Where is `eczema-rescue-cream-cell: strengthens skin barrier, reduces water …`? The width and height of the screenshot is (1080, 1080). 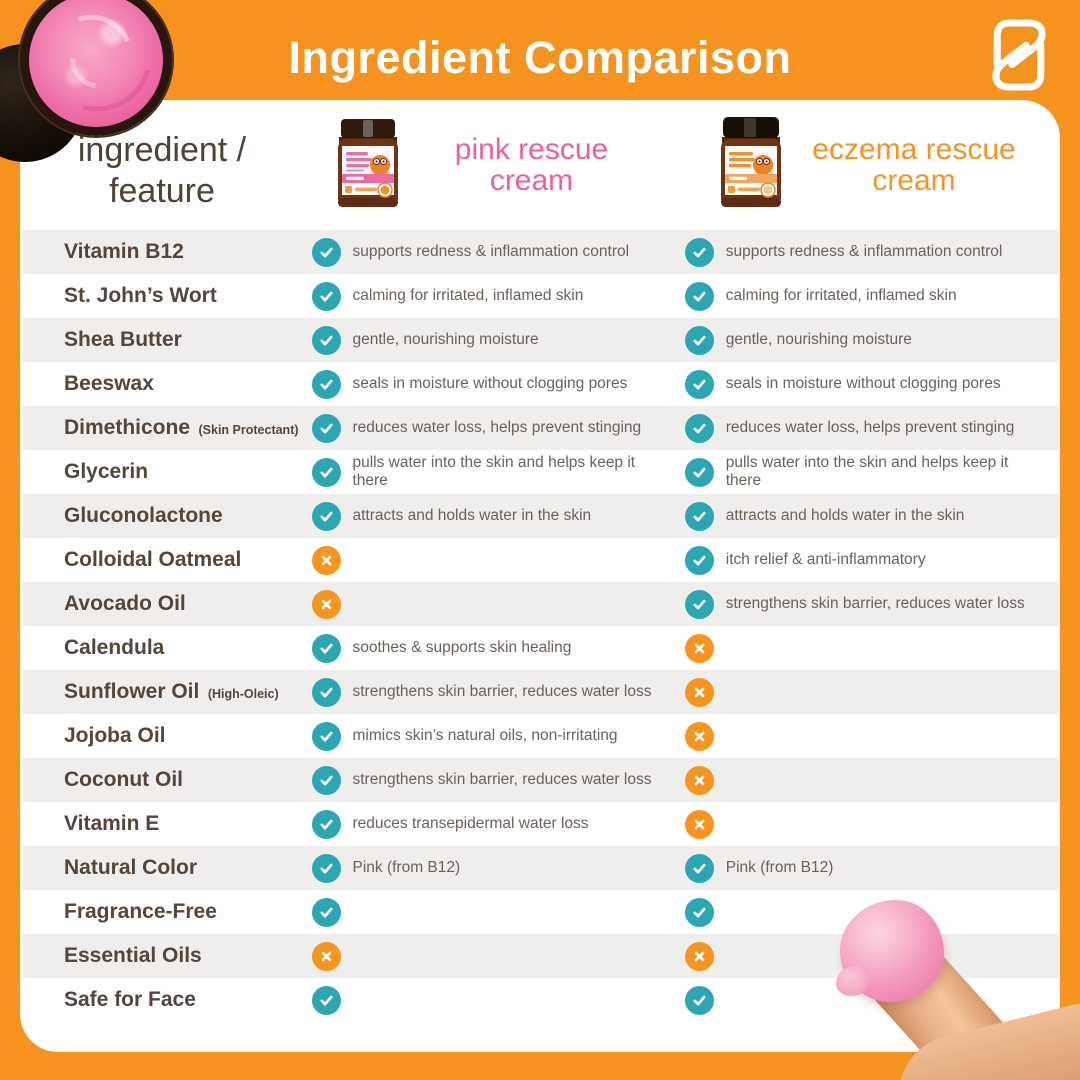 eczema-rescue-cream-cell: strengthens skin barrier, reduces water … is located at coordinates (871, 604).